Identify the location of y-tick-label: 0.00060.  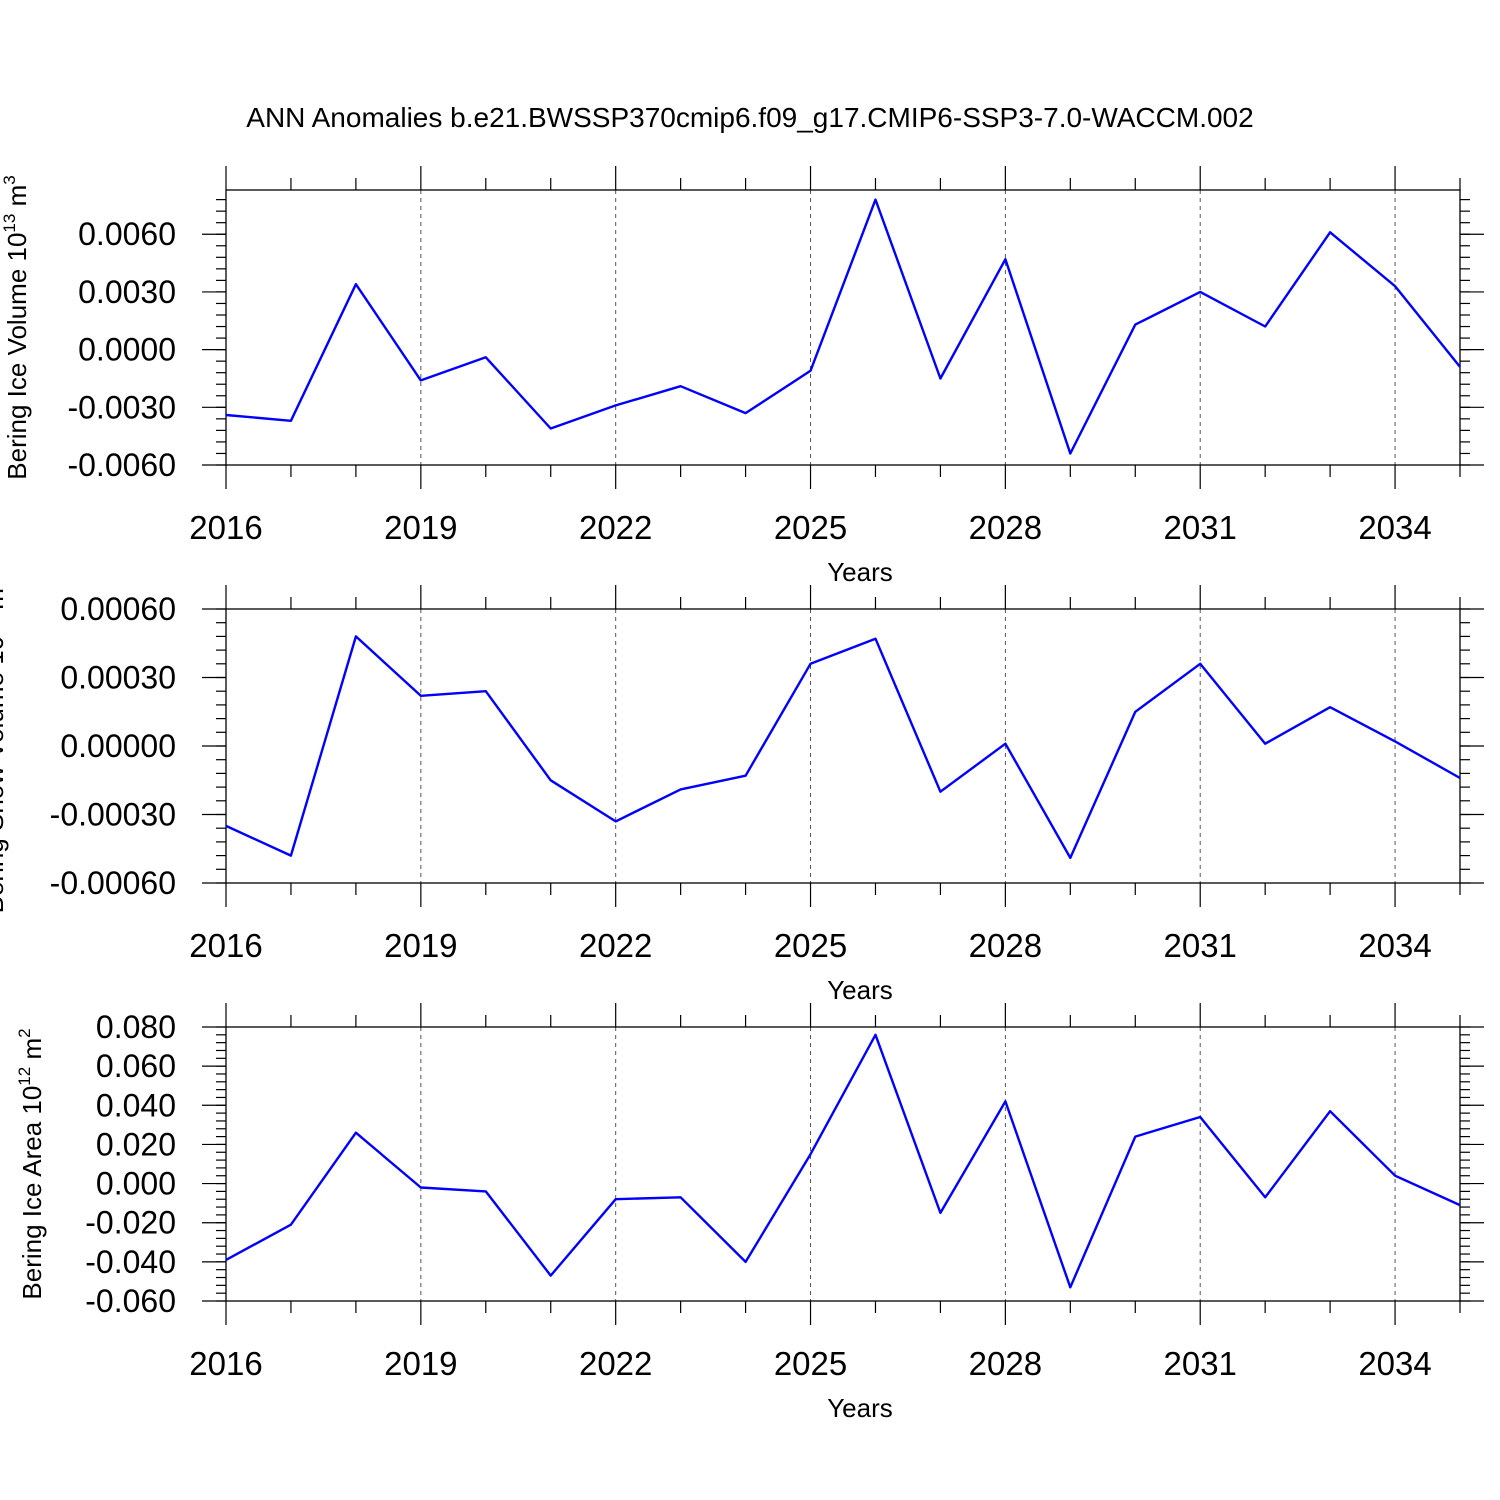
(118, 609).